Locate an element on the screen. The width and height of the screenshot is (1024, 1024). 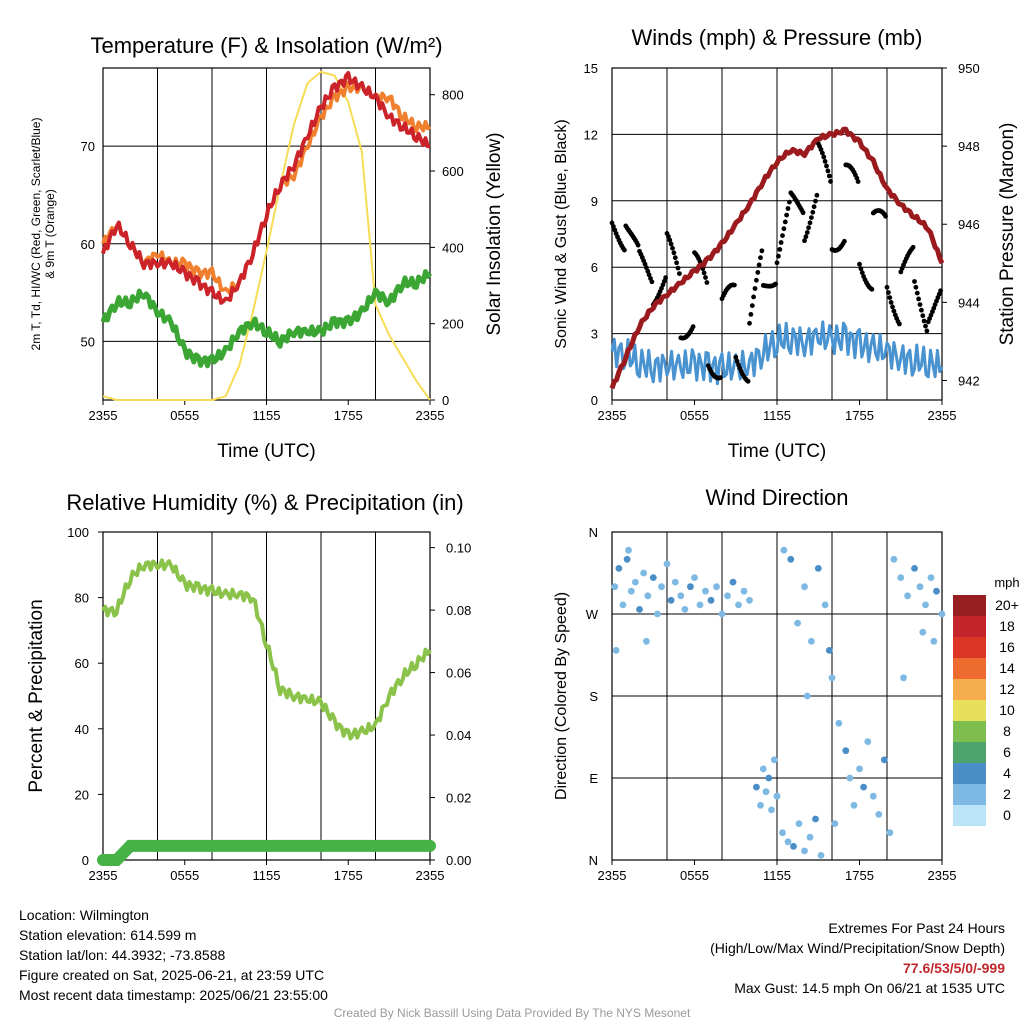
temperature-series-solar-insolation is located at coordinates (266, 235).